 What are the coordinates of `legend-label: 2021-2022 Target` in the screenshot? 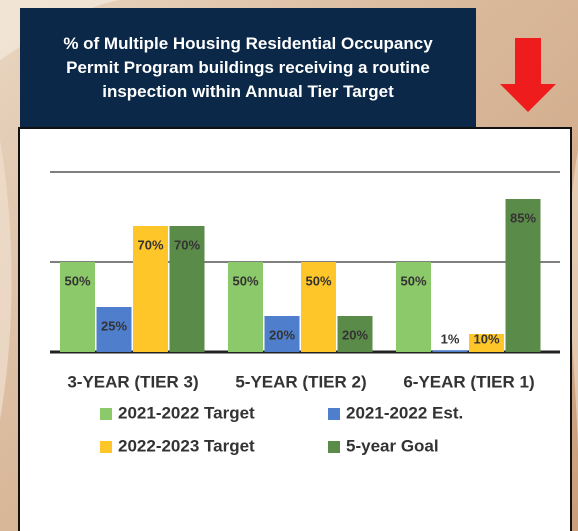 It's located at (186, 412).